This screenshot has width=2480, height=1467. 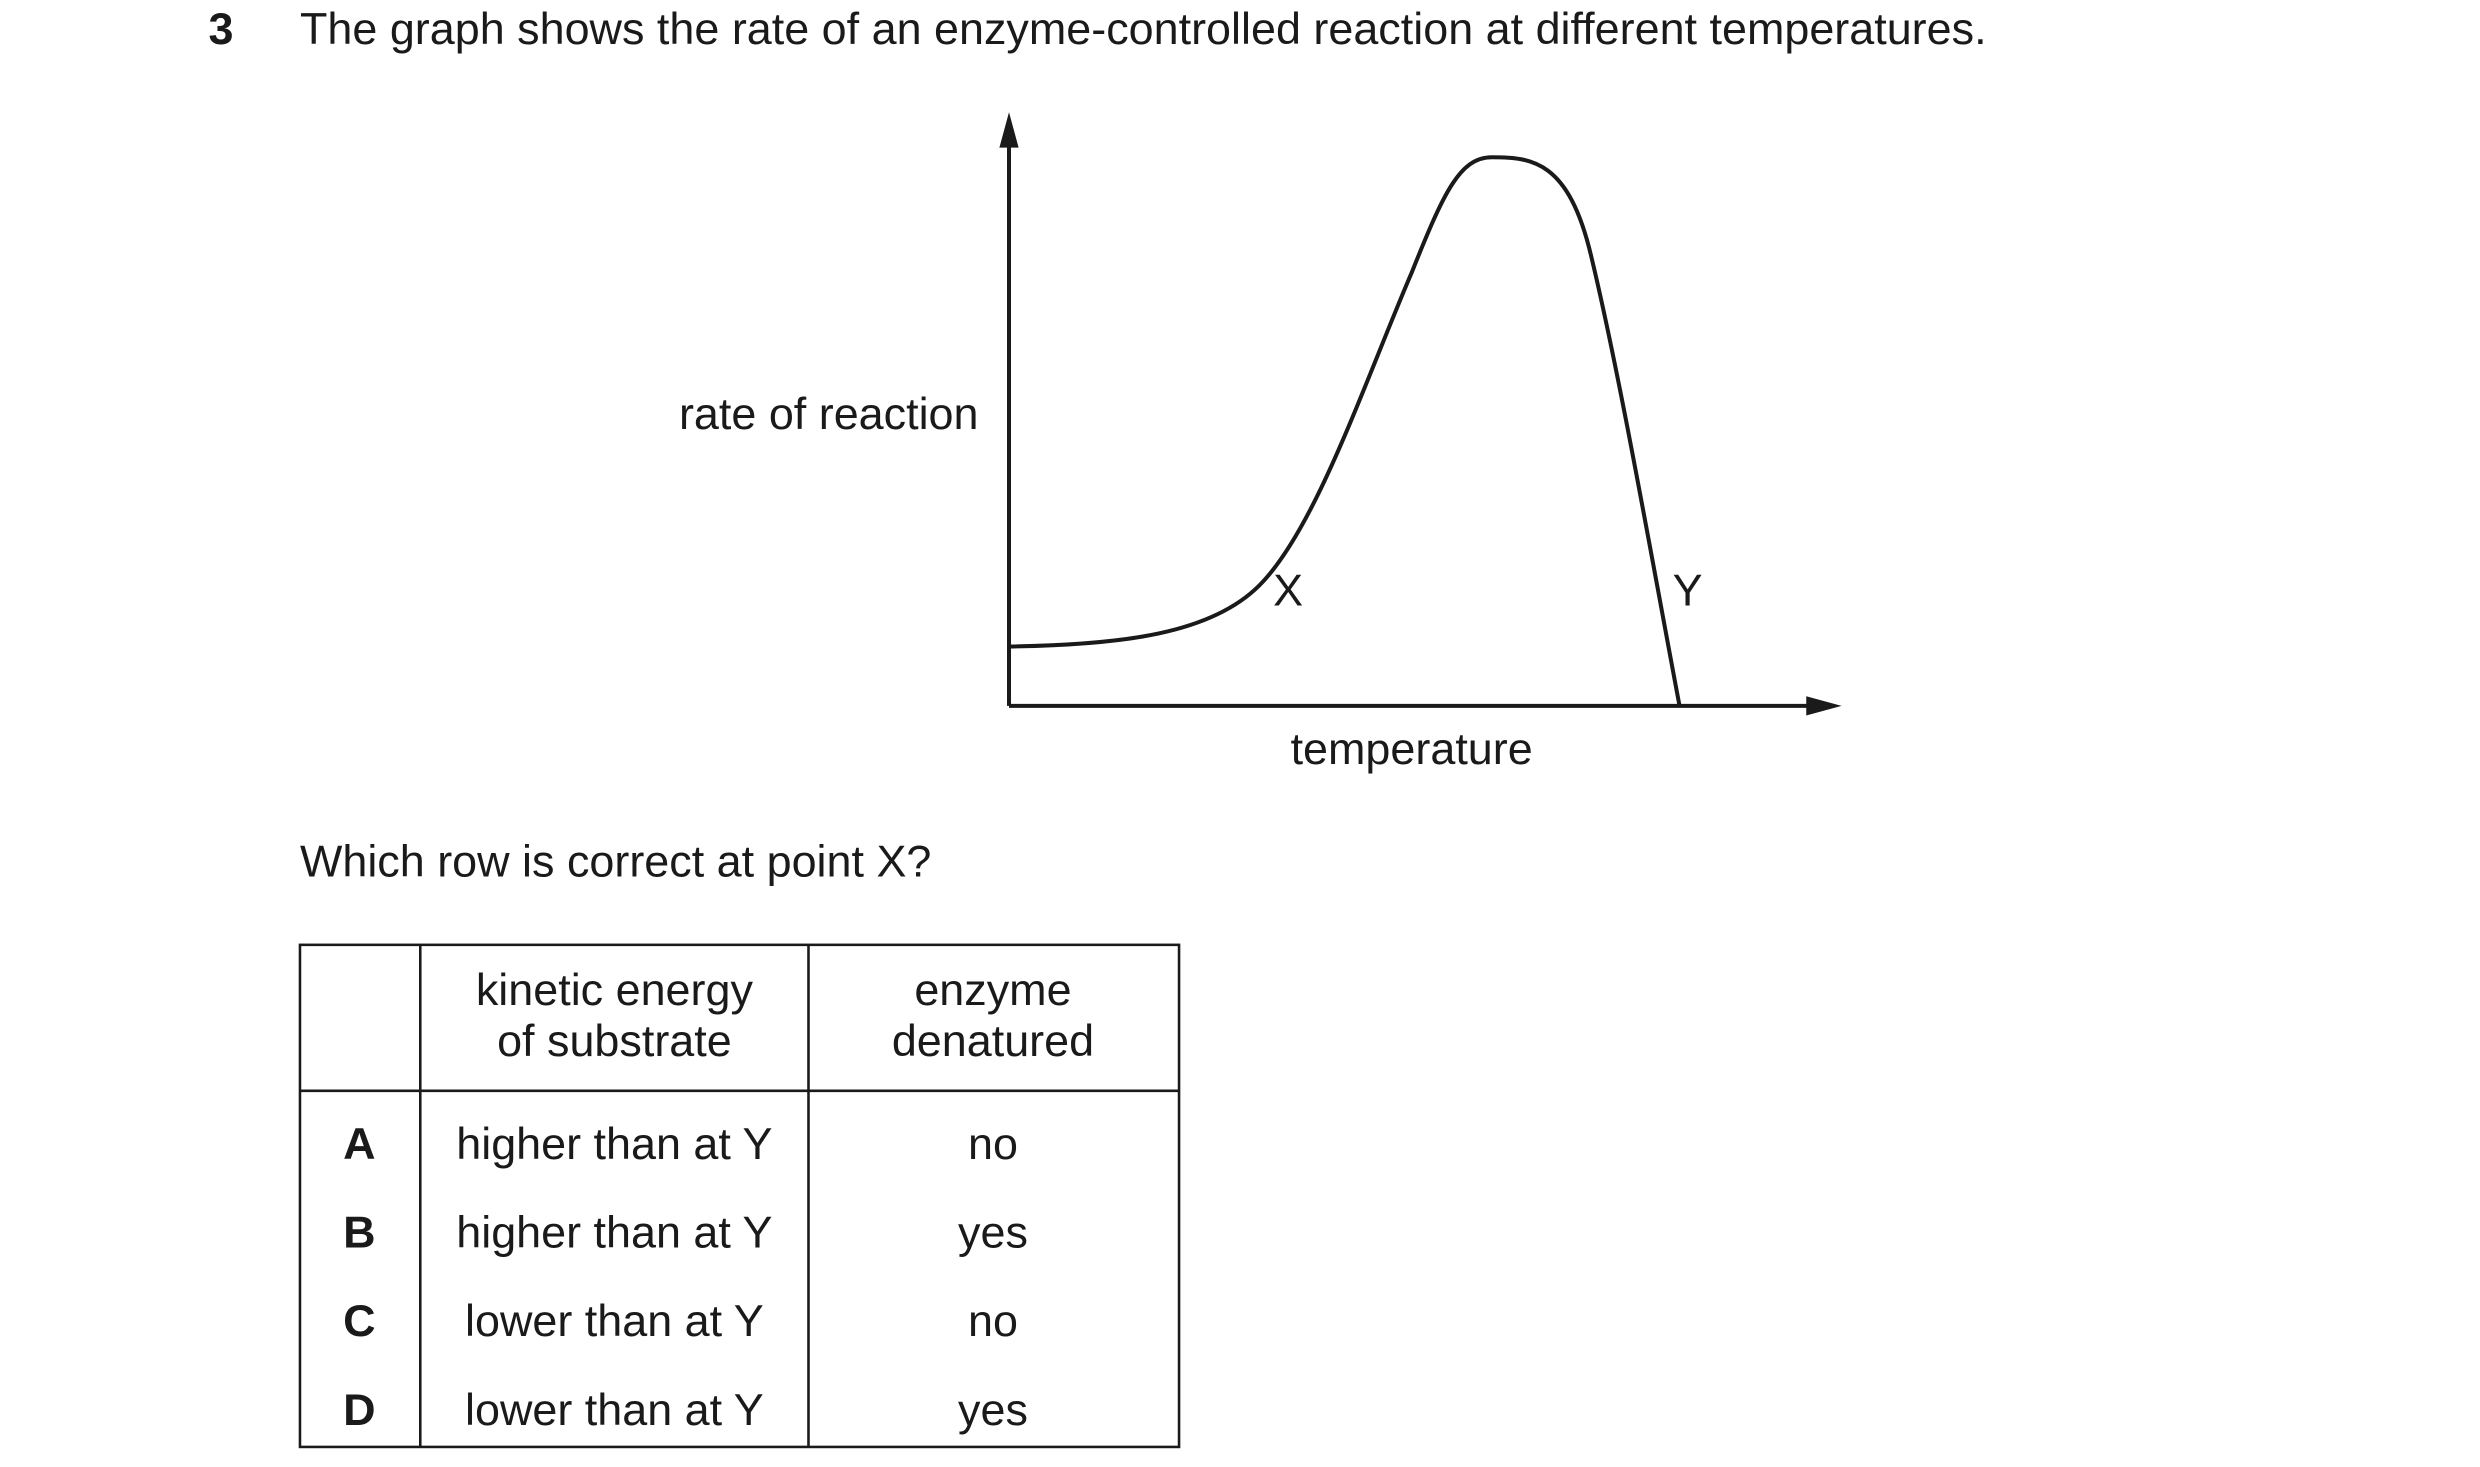 What do you see at coordinates (359, 1409) in the screenshot?
I see `row-letter: D` at bounding box center [359, 1409].